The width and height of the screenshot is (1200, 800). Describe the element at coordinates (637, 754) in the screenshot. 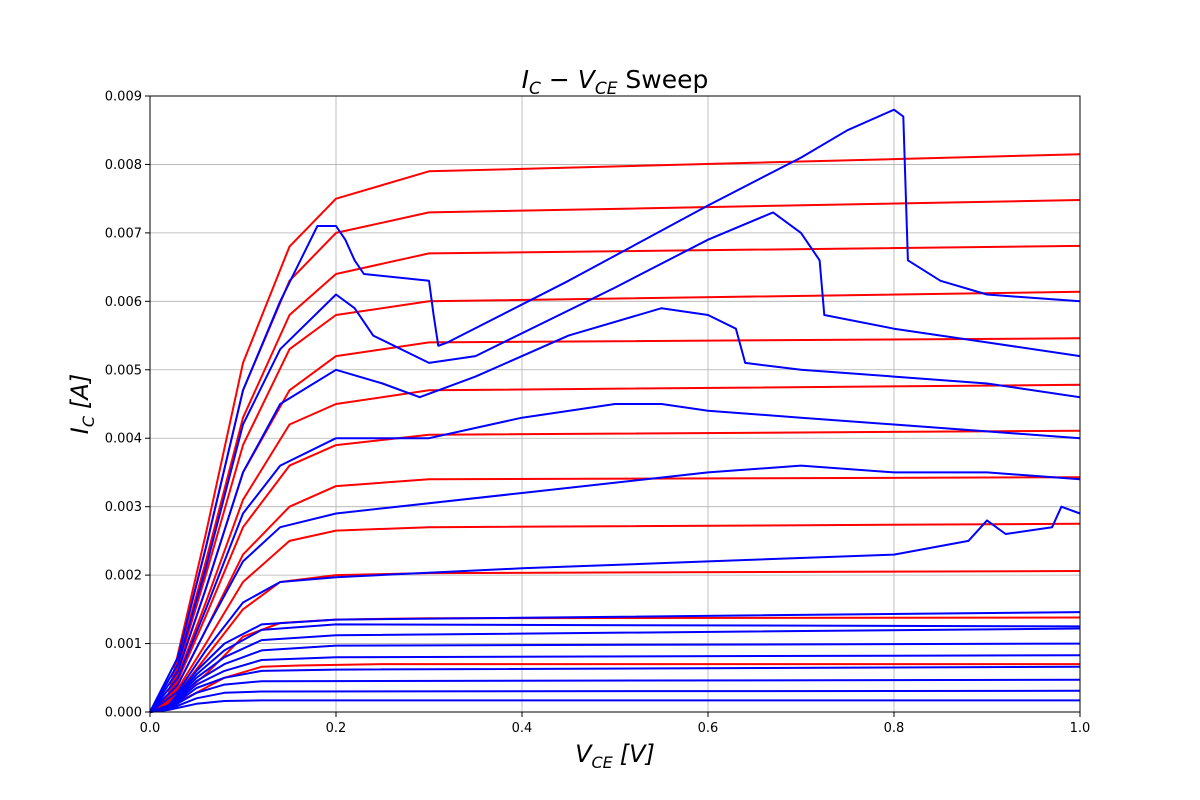

I see `x-label-unit: [V]` at that location.